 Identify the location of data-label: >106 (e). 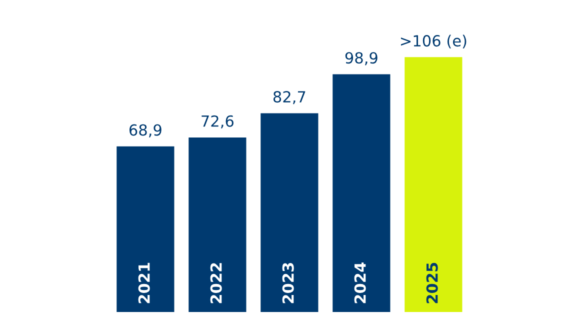
(433, 41).